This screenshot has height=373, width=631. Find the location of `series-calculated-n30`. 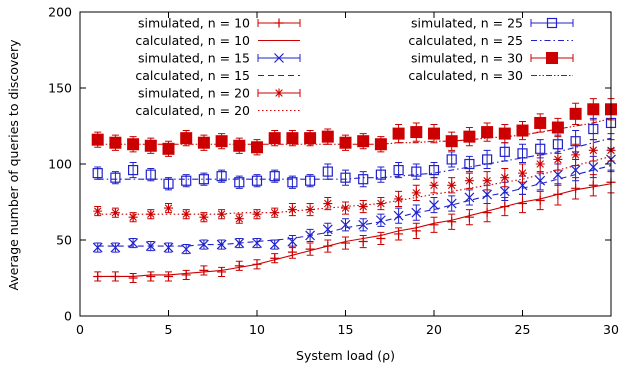

series-calculated-n30 is located at coordinates (354, 131).